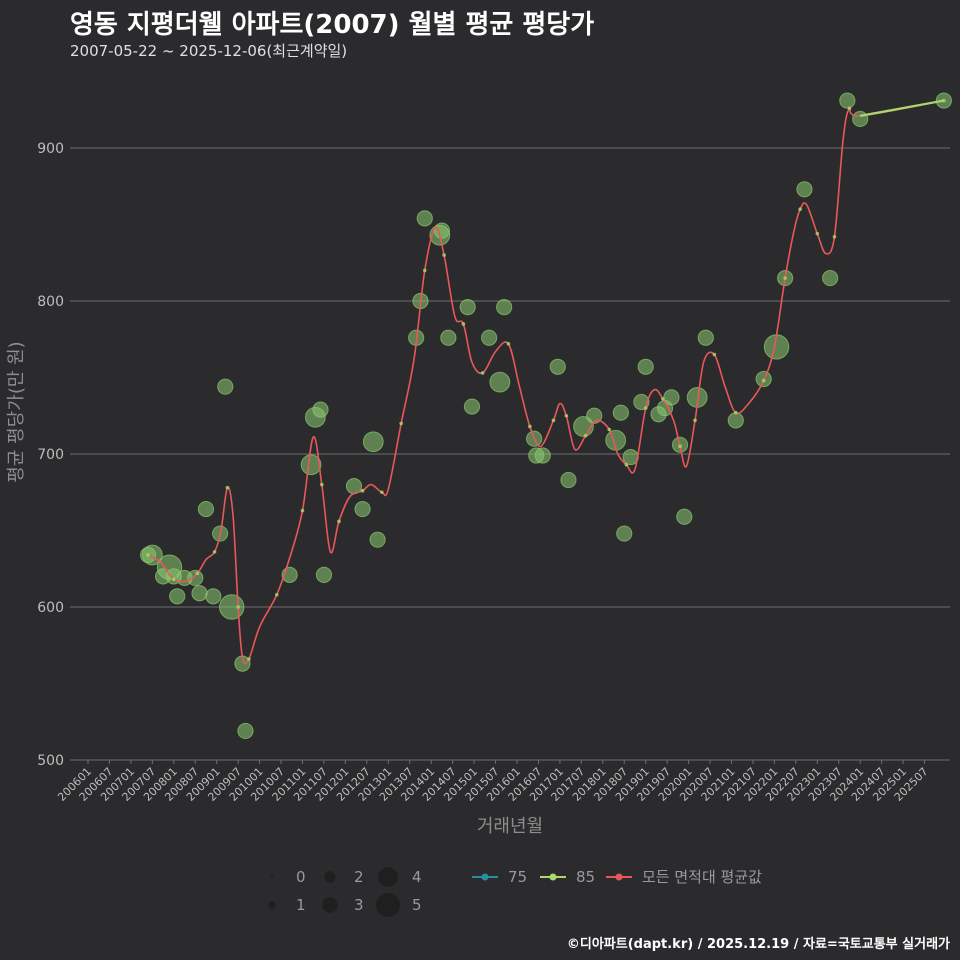  I want to click on y-tick-label: 700, so click(50, 455).